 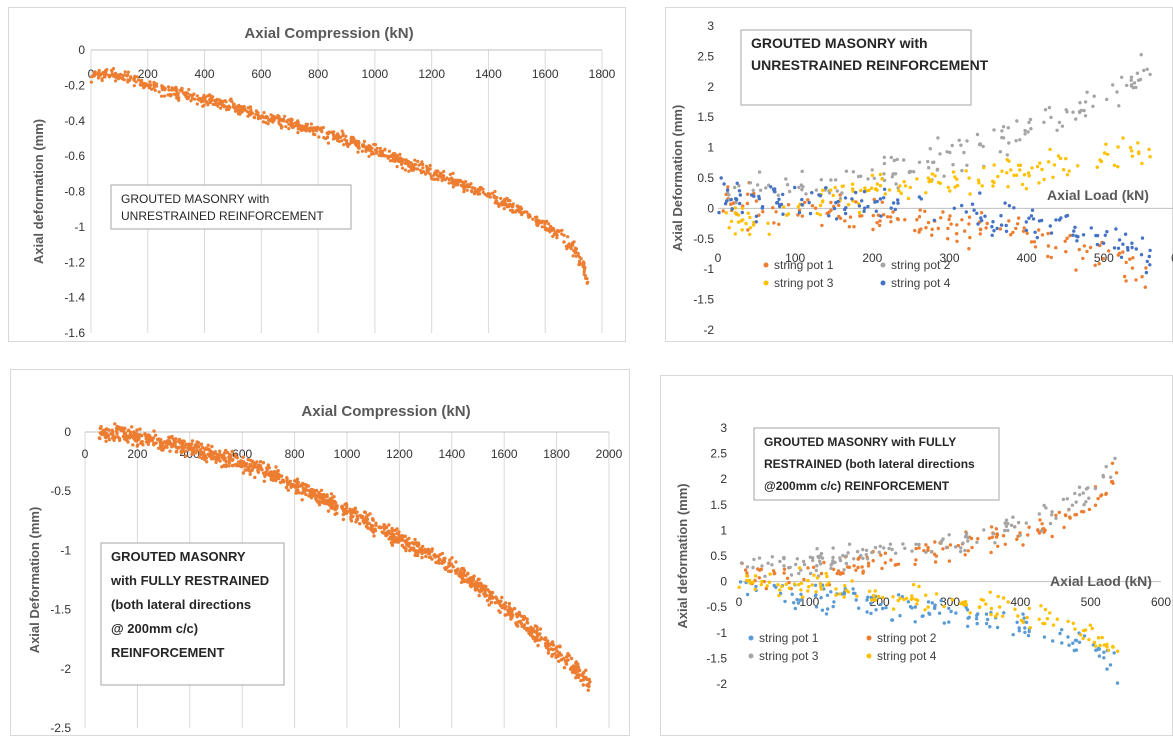 What do you see at coordinates (703, 300) in the screenshot?
I see `y-tick-label: -1.5` at bounding box center [703, 300].